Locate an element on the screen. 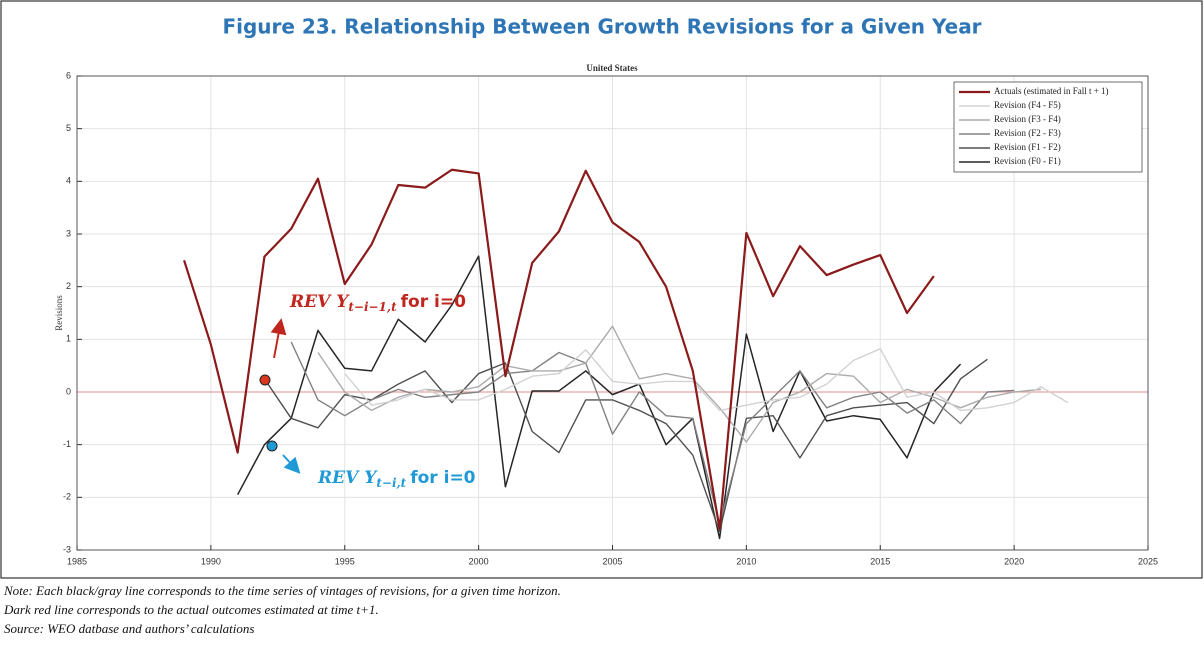 The width and height of the screenshot is (1204, 652). x-tick-label: 2020 is located at coordinates (1014, 561).